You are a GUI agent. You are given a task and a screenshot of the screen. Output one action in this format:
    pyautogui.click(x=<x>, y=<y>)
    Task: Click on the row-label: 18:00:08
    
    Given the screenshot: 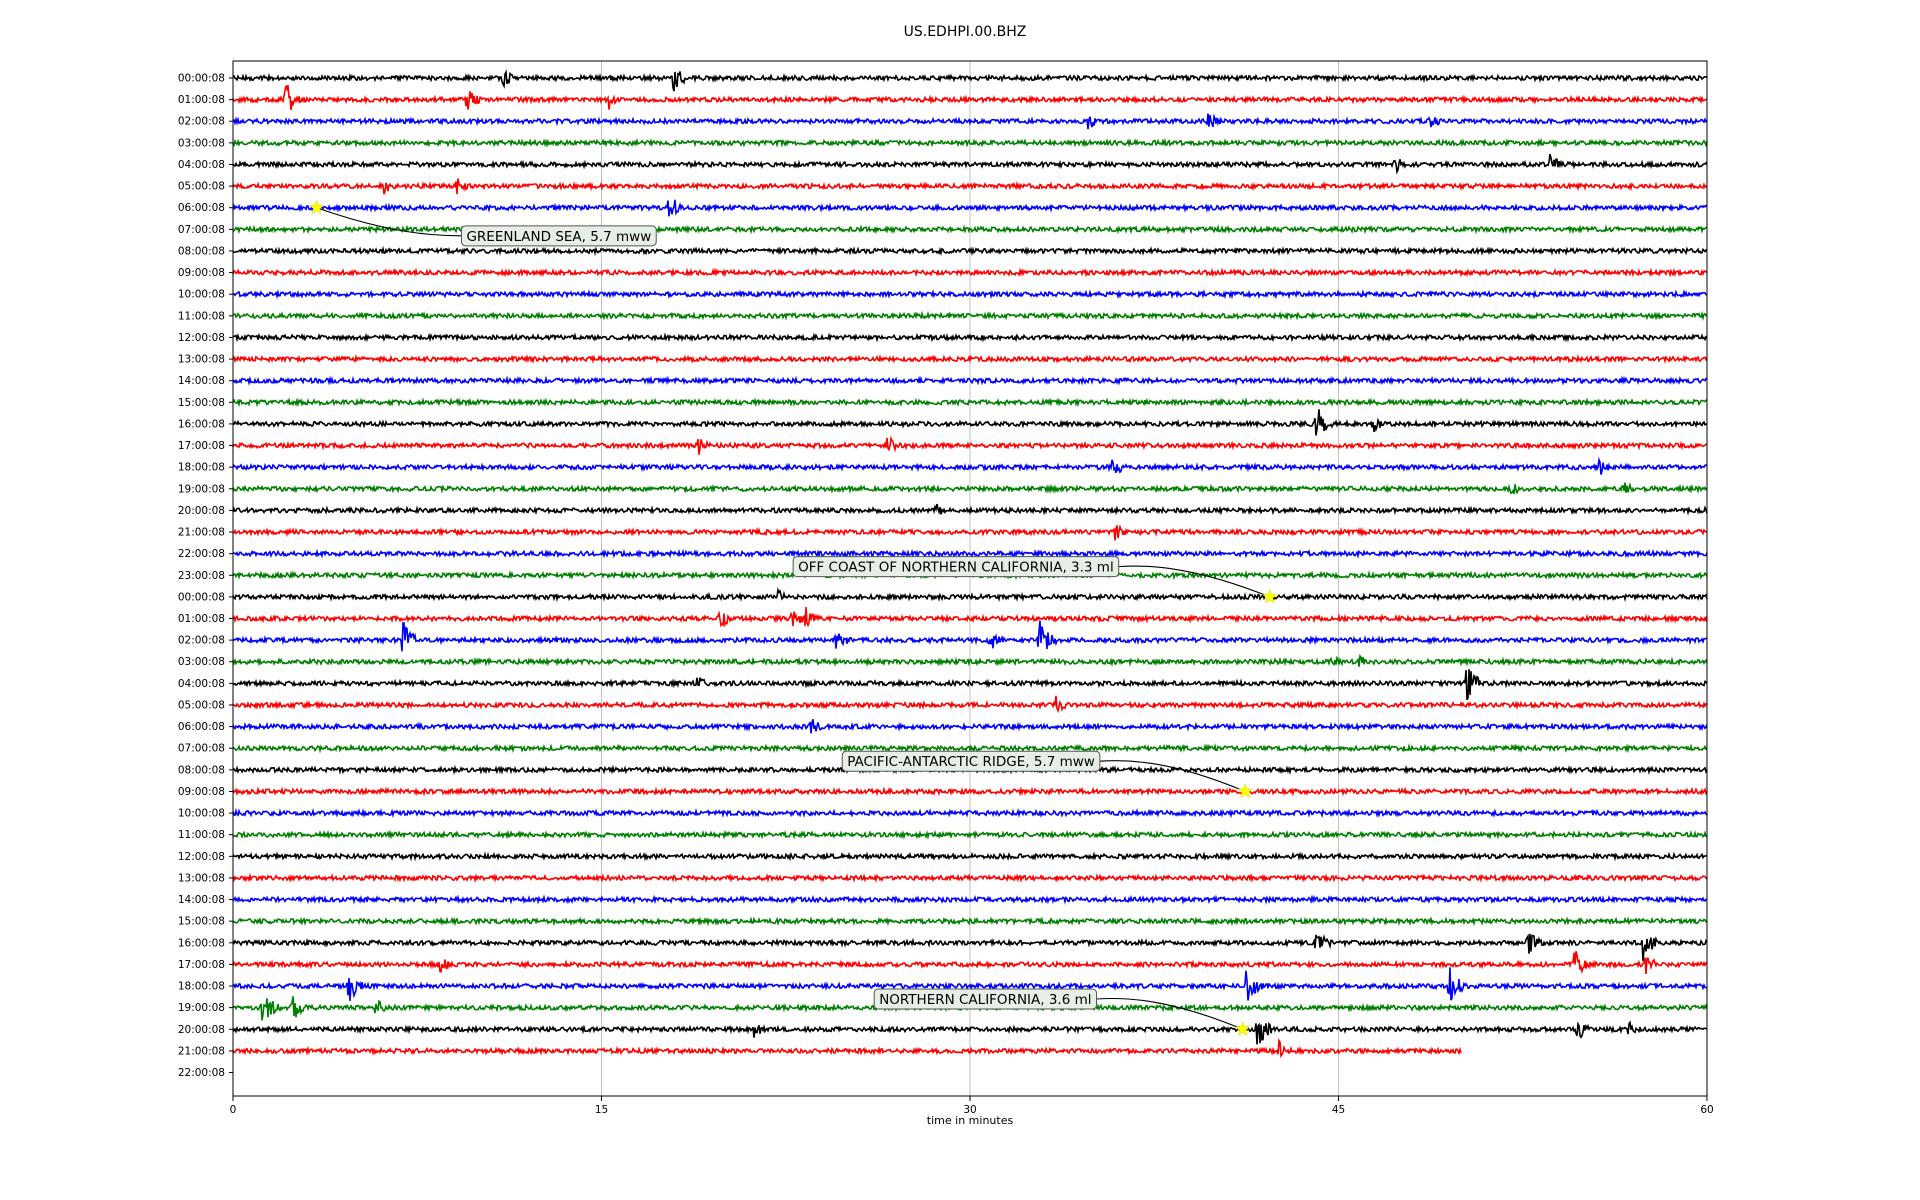 What is the action you would take?
    pyautogui.click(x=201, y=468)
    